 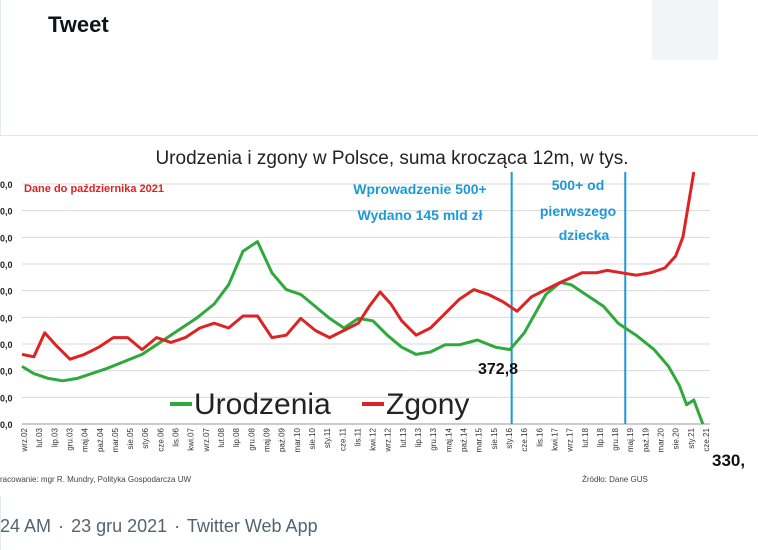 What do you see at coordinates (357, 436) in the screenshot?
I see `x-tick-label: lis.11` at bounding box center [357, 436].